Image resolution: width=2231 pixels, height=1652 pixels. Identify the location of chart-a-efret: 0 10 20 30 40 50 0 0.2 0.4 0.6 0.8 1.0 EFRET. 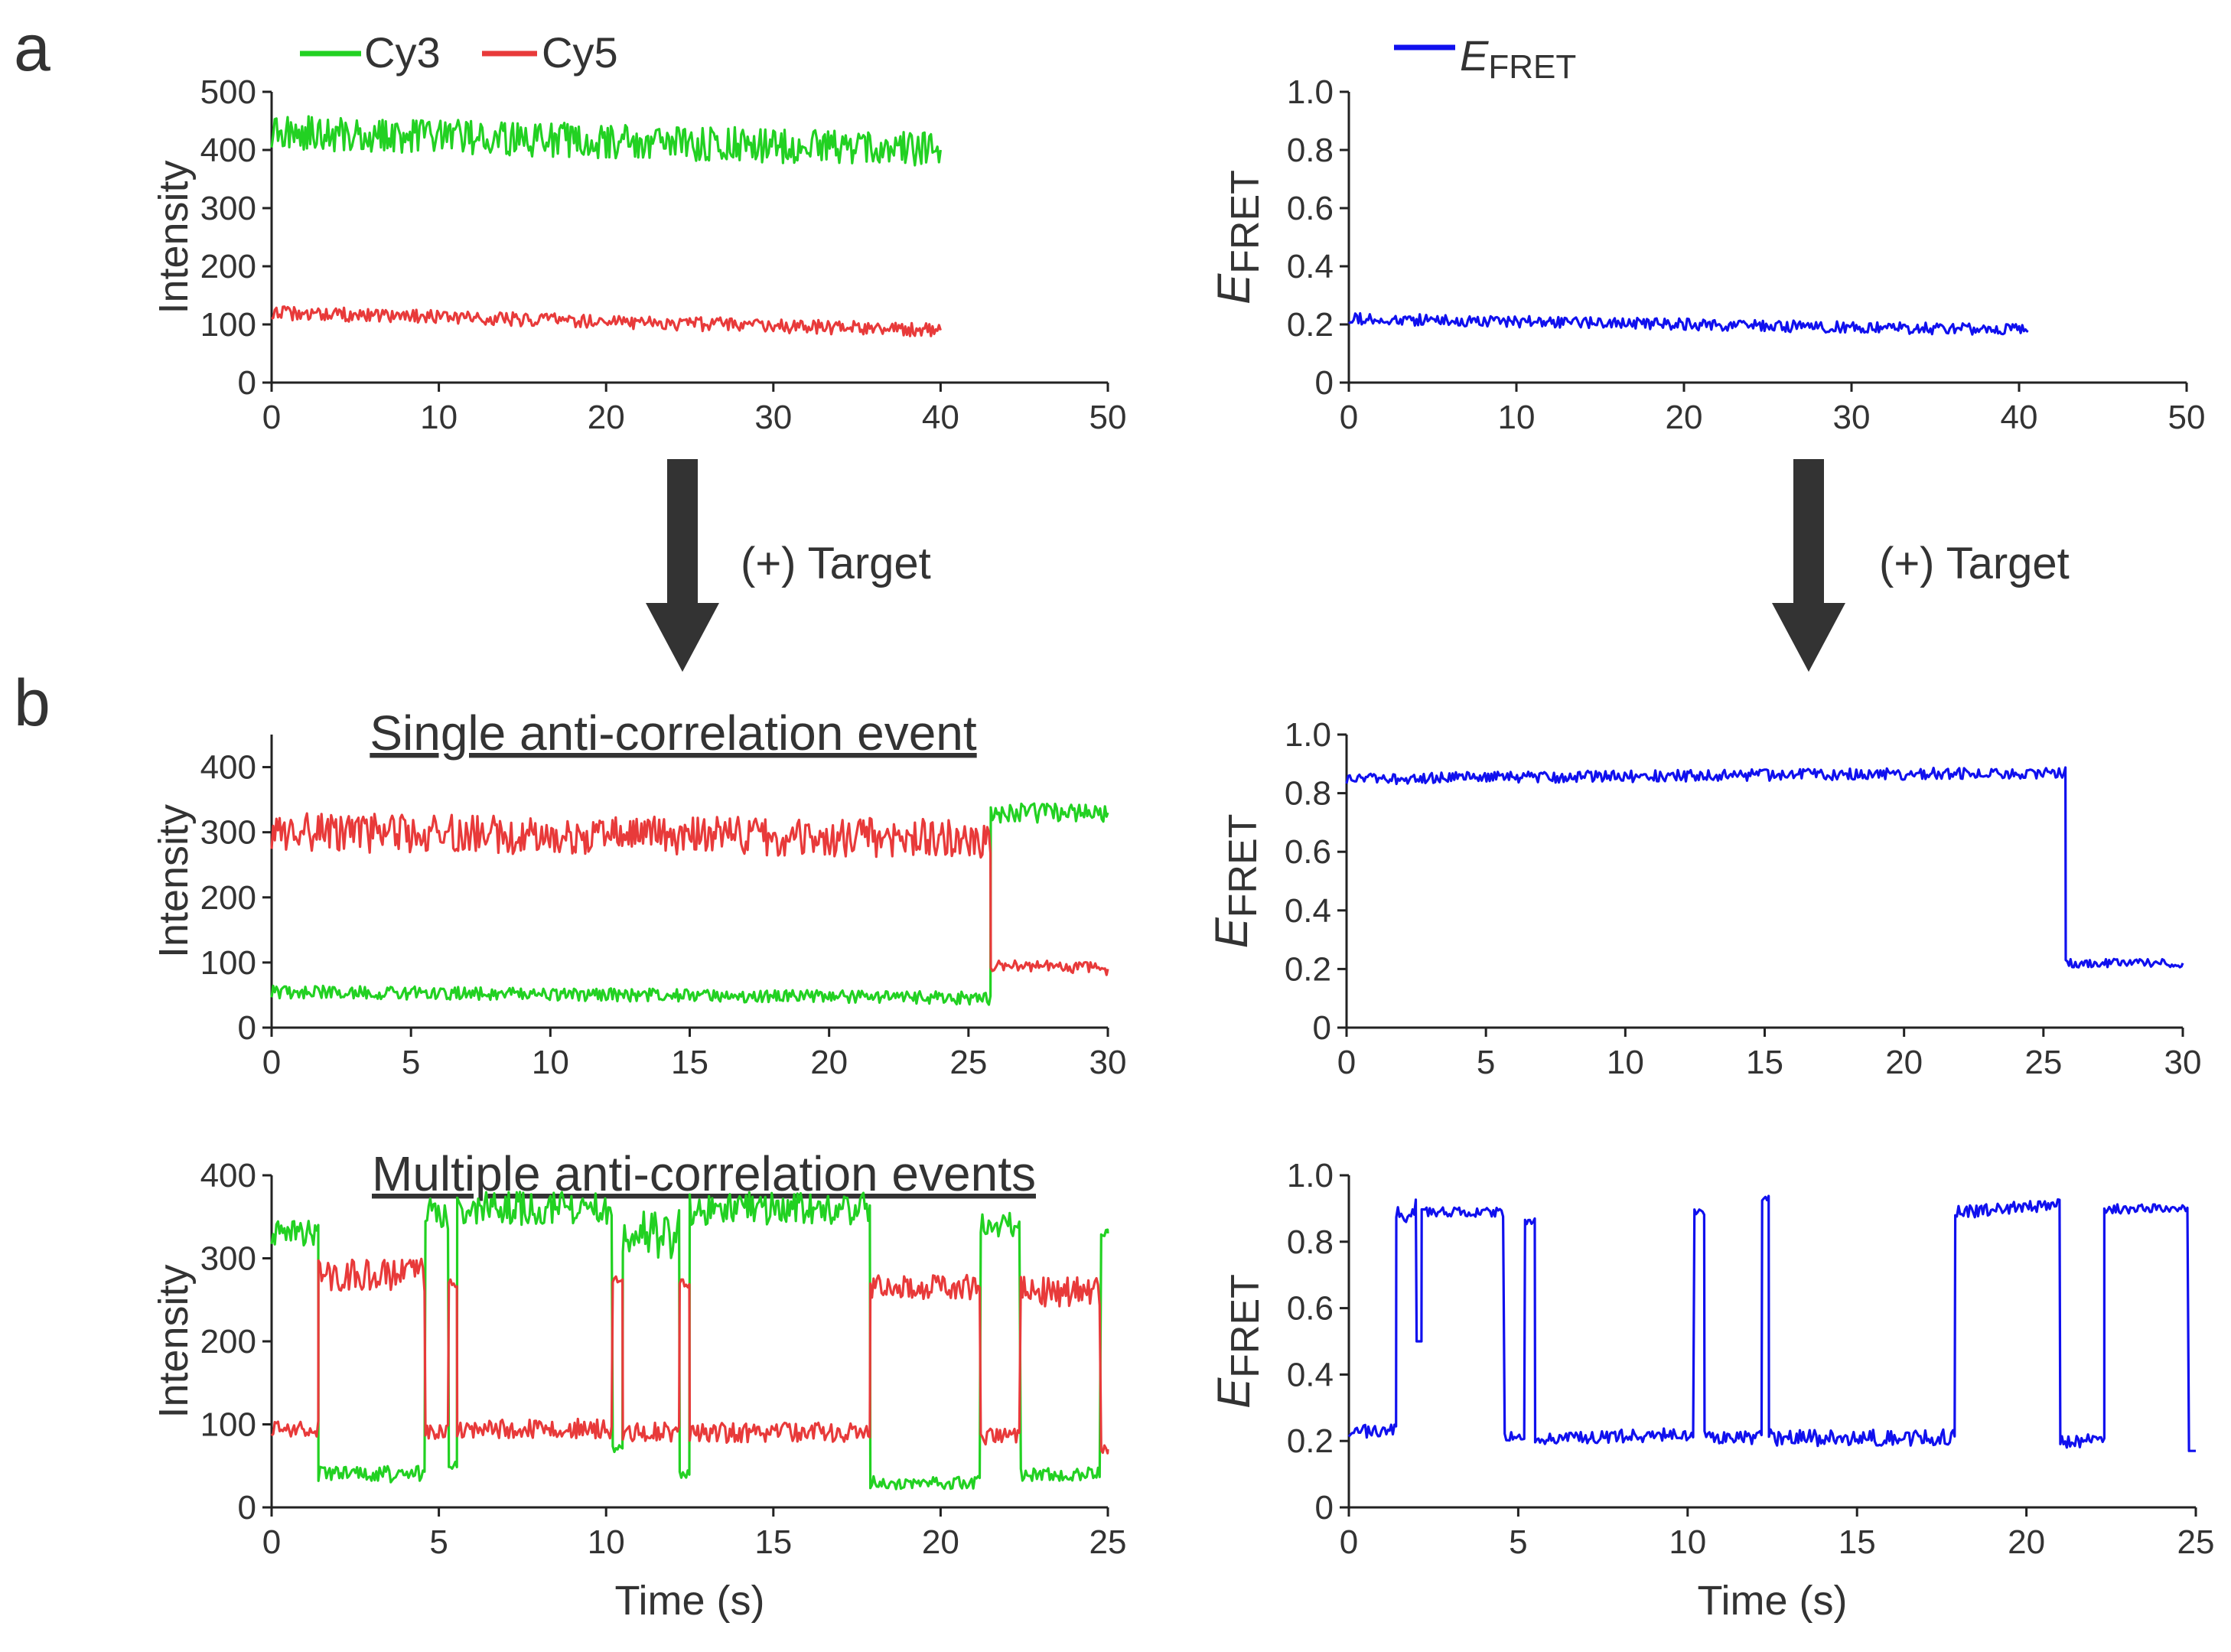
(1706, 255).